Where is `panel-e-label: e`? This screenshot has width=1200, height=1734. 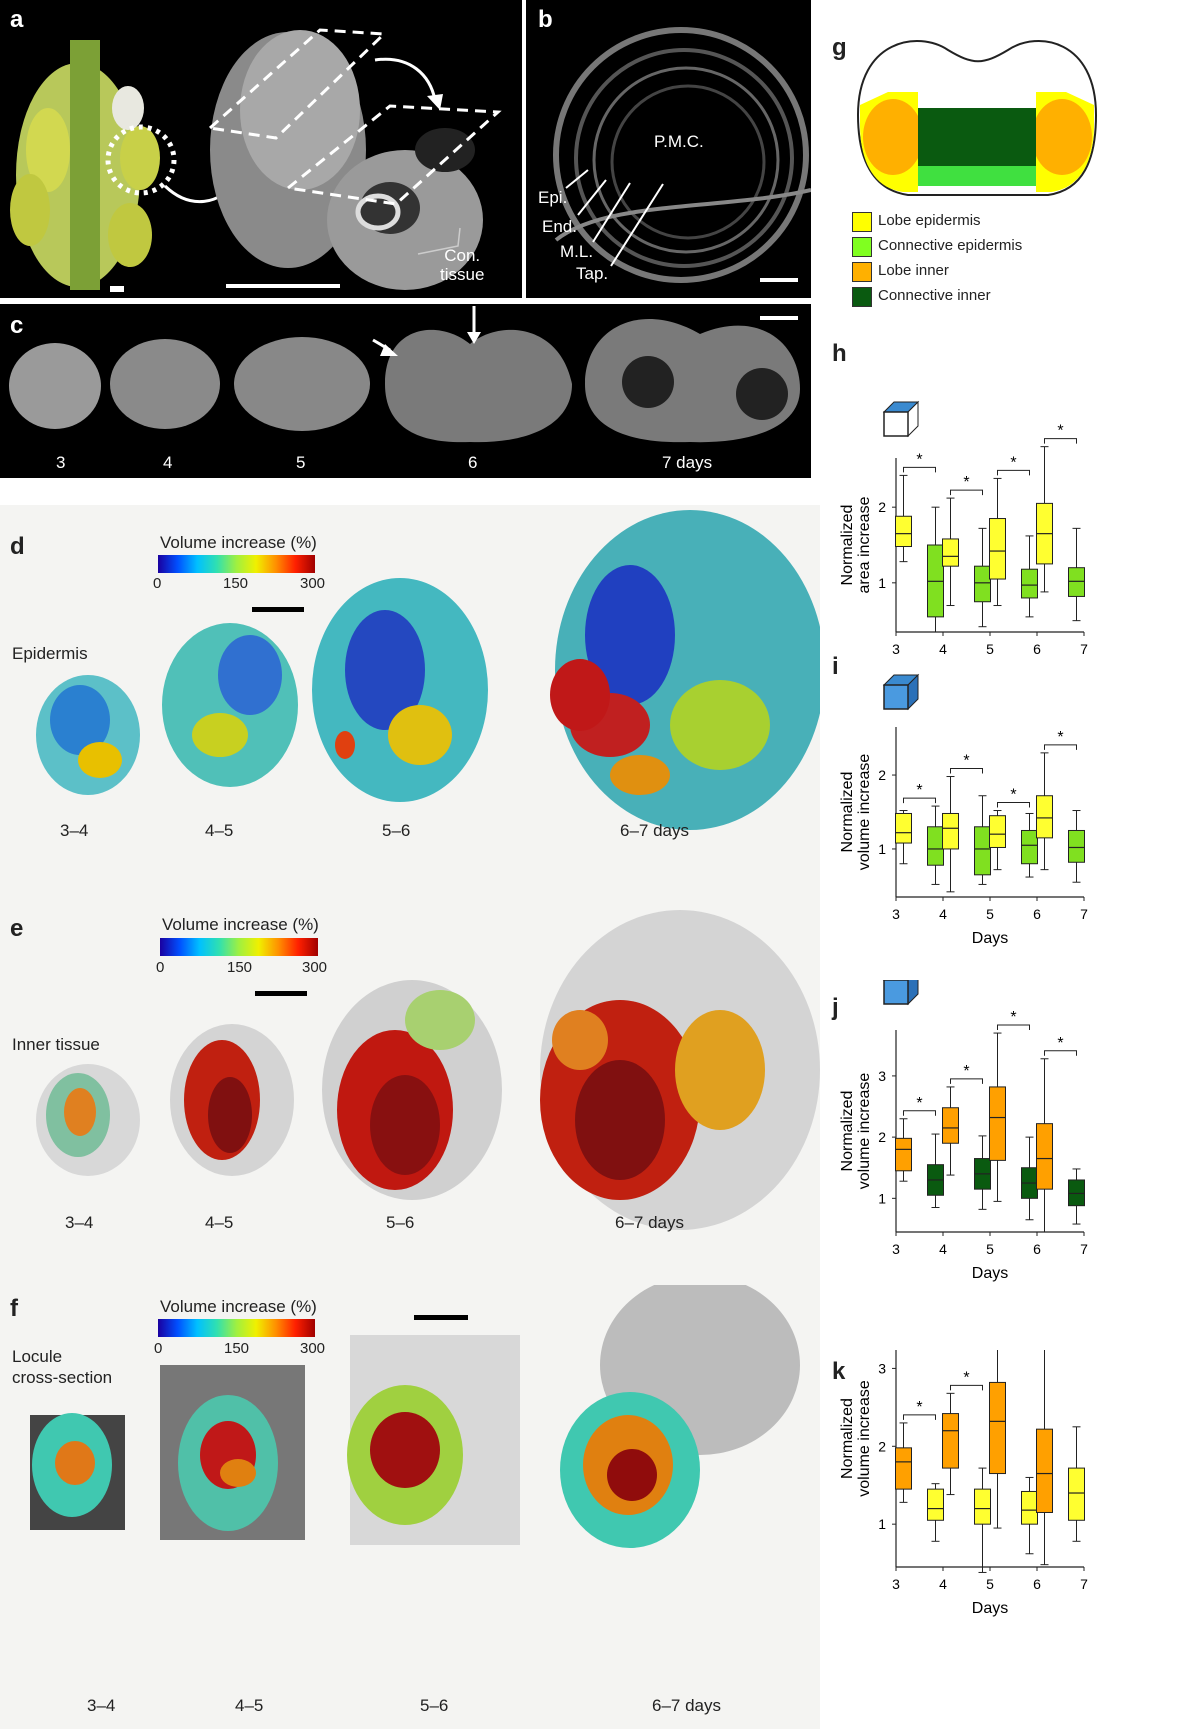 panel-e-label: e is located at coordinates (17, 928).